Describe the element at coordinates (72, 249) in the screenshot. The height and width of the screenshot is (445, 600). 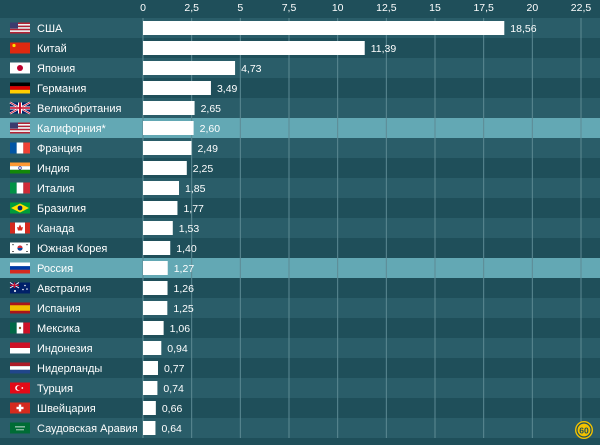
I see `category-label: Южная Корея` at that location.